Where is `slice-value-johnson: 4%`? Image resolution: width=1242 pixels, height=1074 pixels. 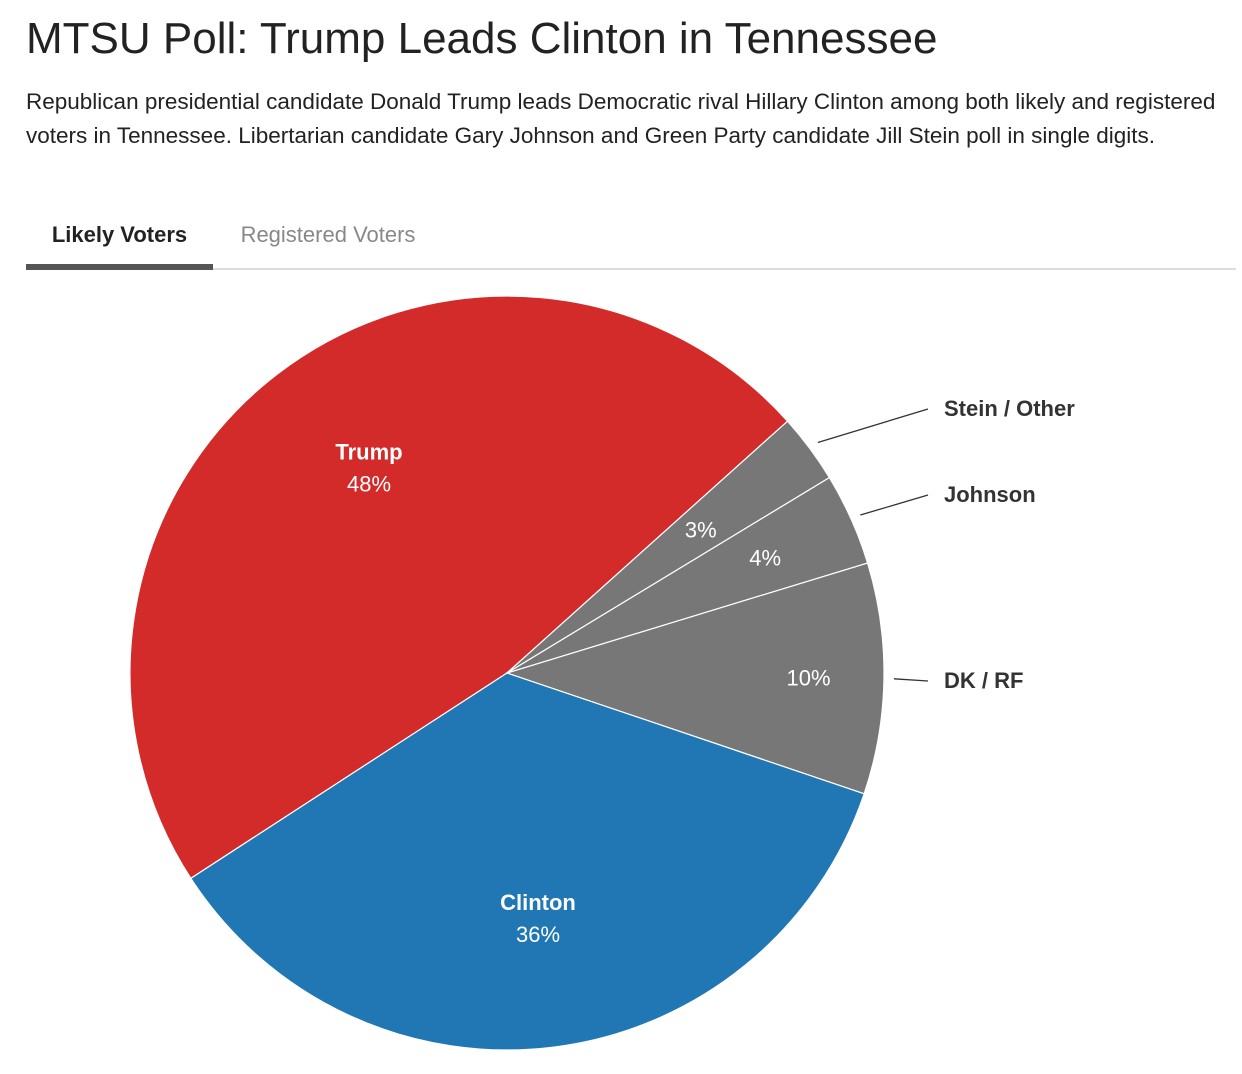 slice-value-johnson: 4% is located at coordinates (765, 558).